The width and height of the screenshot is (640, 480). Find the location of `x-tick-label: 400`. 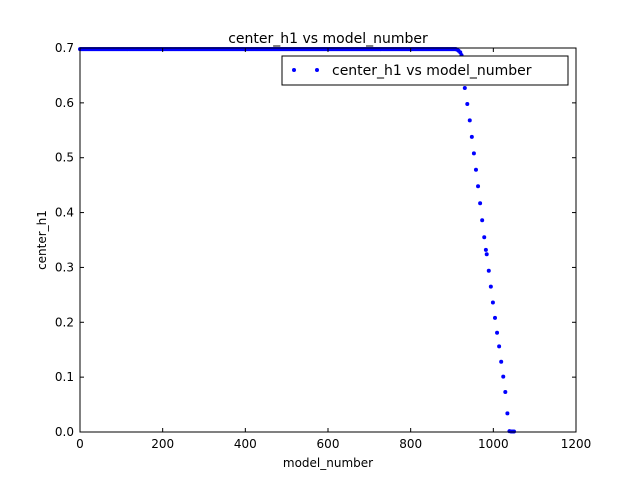

x-tick-label: 400 is located at coordinates (245, 444).